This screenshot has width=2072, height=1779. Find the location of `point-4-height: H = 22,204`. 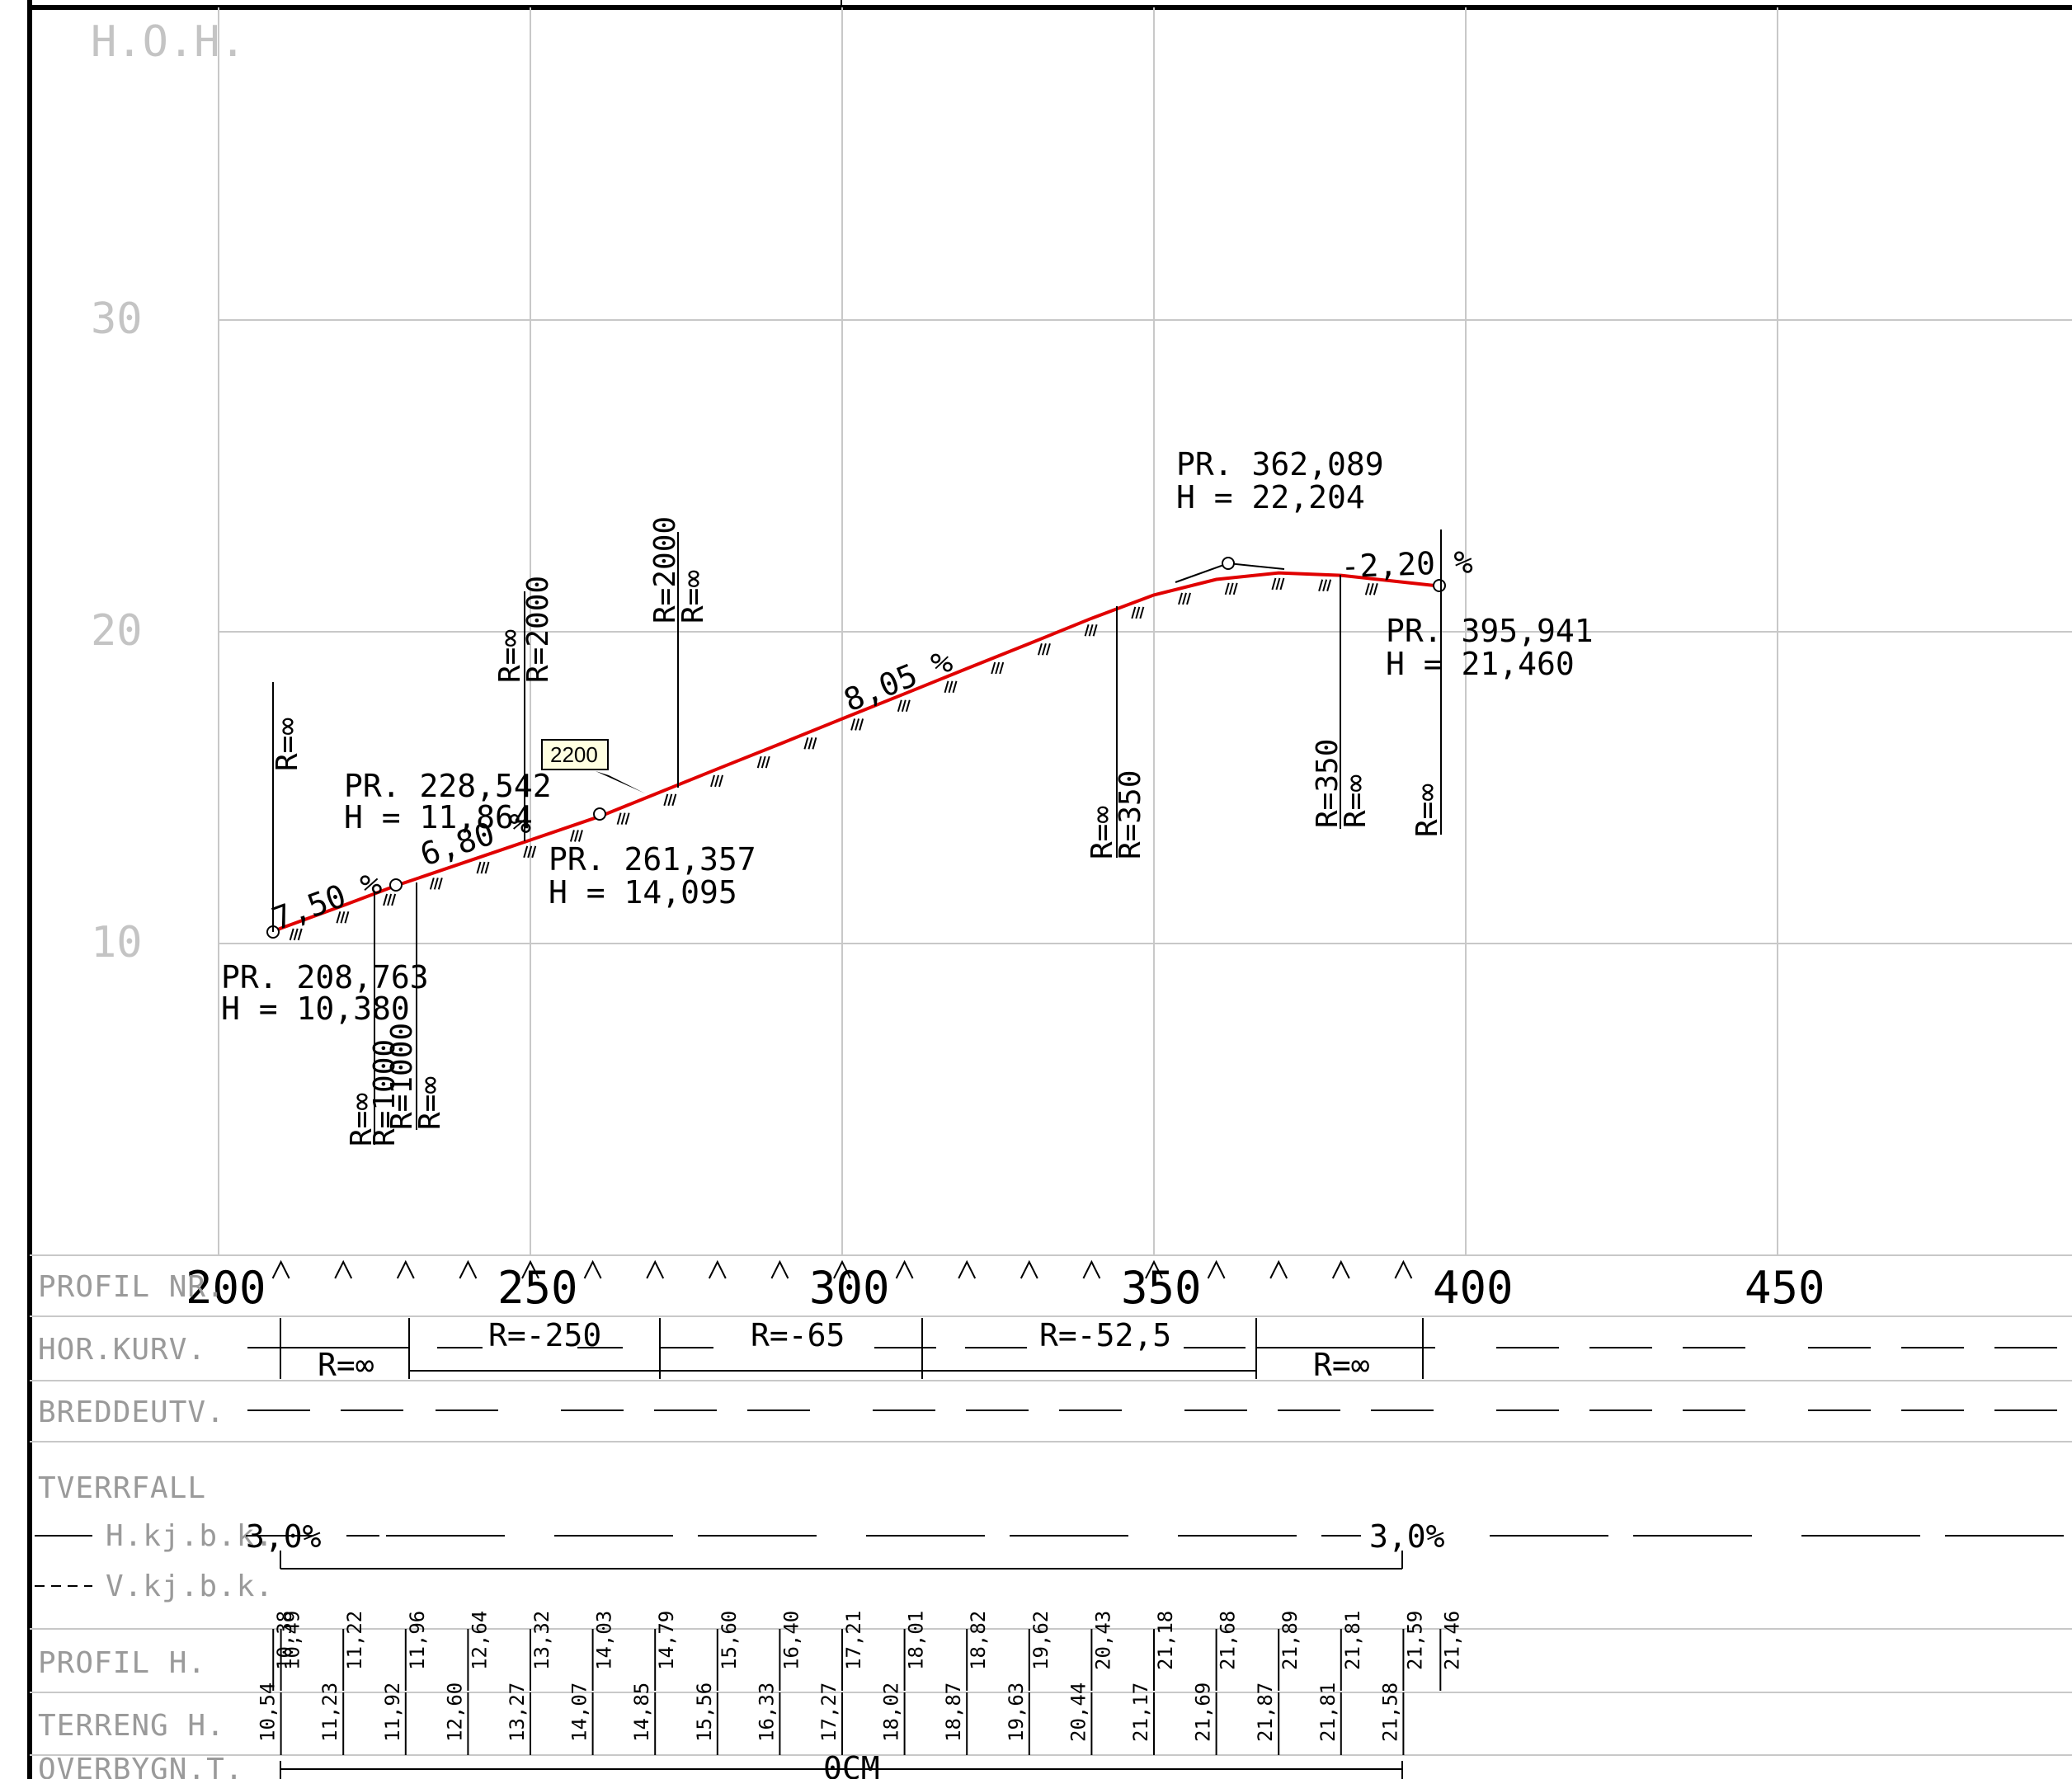

point-4-height: H = 22,204 is located at coordinates (1270, 497).